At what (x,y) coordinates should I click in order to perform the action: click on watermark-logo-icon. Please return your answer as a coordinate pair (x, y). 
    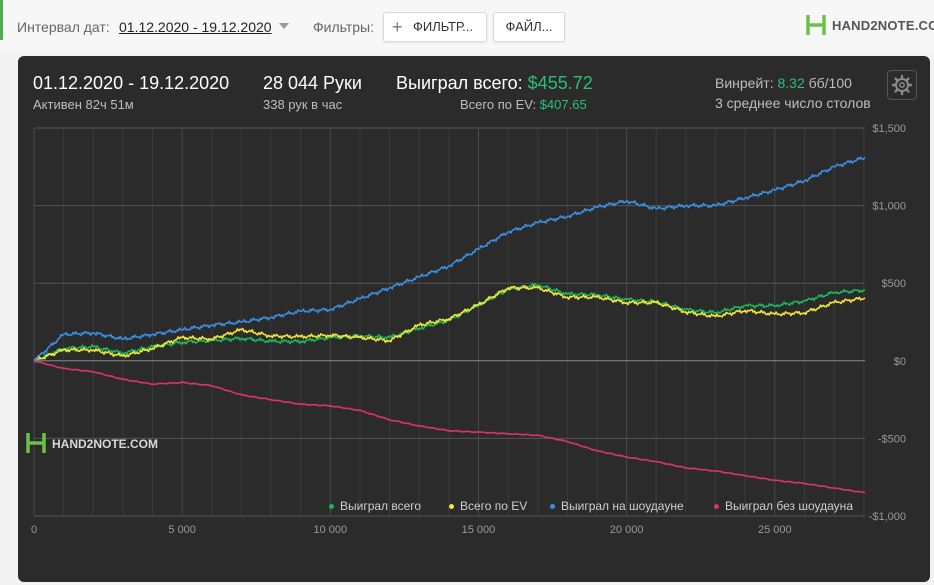
    Looking at the image, I should click on (36, 443).